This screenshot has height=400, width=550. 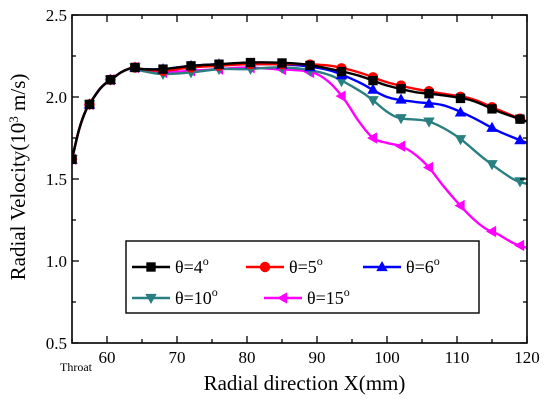 What do you see at coordinates (247, 357) in the screenshot?
I see `x-tick-label-80: 80` at bounding box center [247, 357].